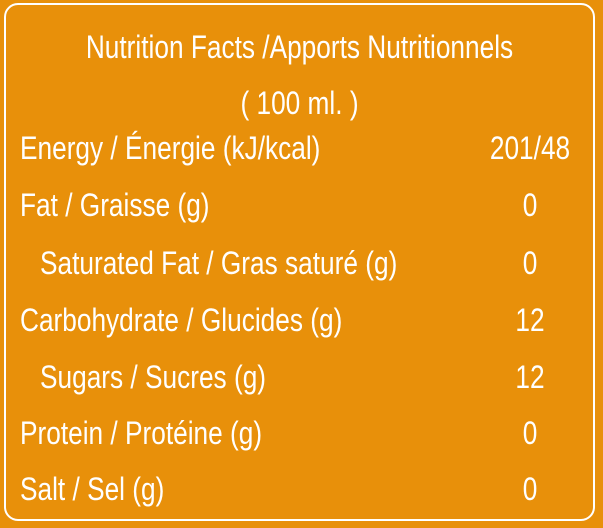 The height and width of the screenshot is (528, 603). I want to click on nutrient-label: Protein / Protéine (g), so click(141, 433).